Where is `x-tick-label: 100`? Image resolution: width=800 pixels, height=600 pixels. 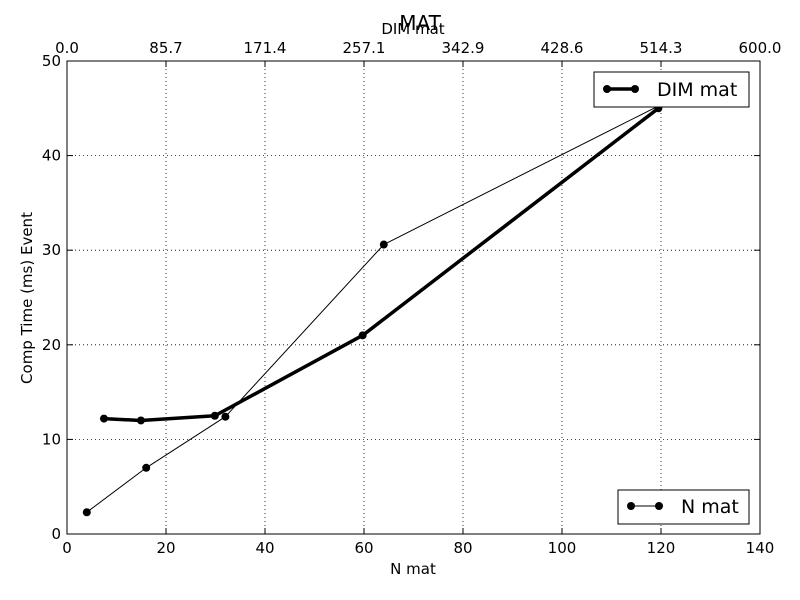 x-tick-label: 100 is located at coordinates (562, 548).